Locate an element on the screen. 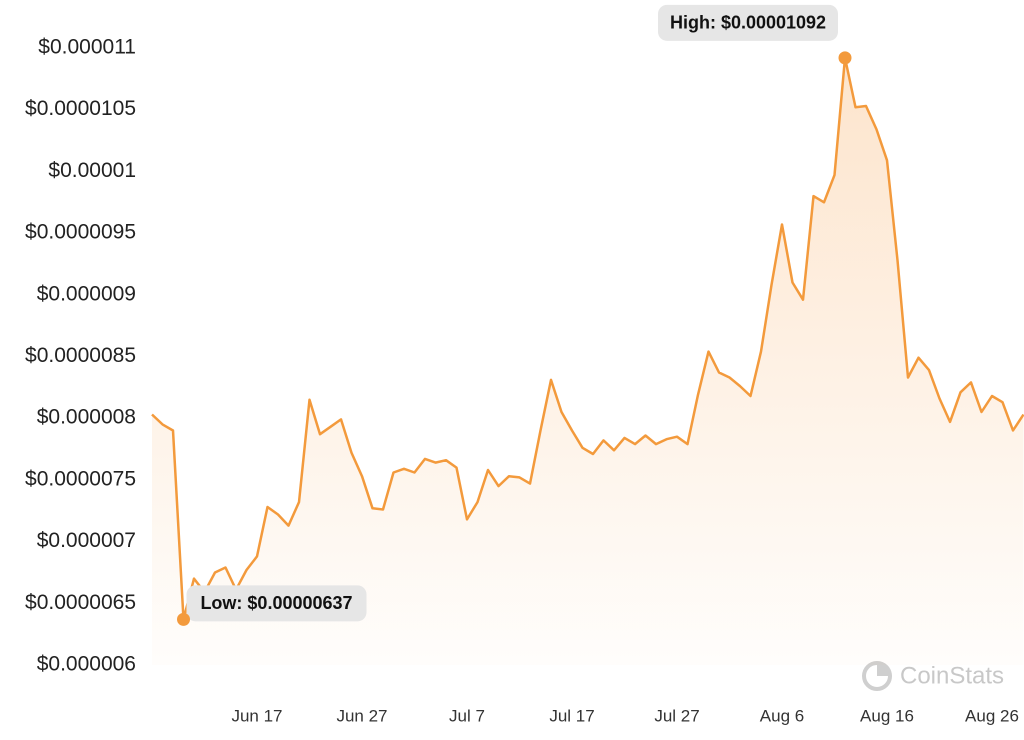 The width and height of the screenshot is (1024, 740). high-label: High: $0.00001092 is located at coordinates (748, 23).